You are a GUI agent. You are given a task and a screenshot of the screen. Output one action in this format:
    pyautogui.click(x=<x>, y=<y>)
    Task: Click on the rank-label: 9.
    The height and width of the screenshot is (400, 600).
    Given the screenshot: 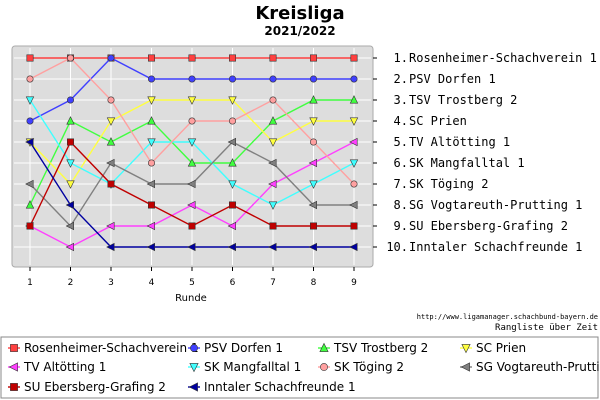 What is the action you would take?
    pyautogui.click(x=401, y=226)
    